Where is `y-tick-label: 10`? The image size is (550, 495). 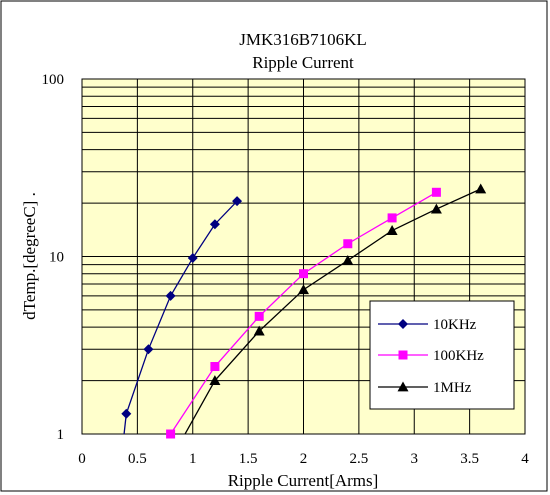 y-tick-label: 10 is located at coordinates (56, 258).